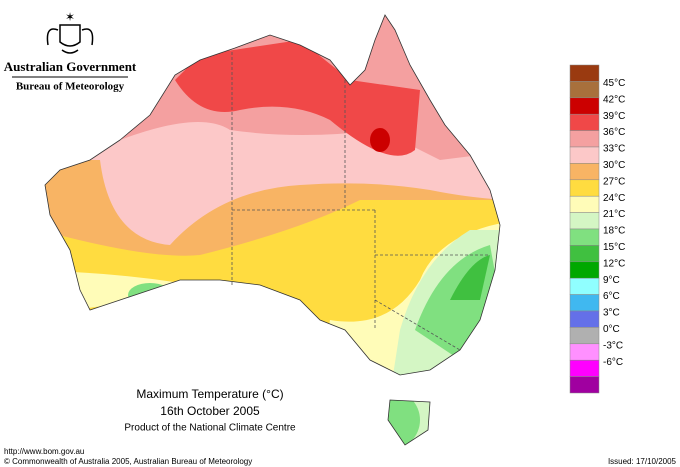  I want to click on map-product: Product of the National Climate Centre, so click(210, 428).